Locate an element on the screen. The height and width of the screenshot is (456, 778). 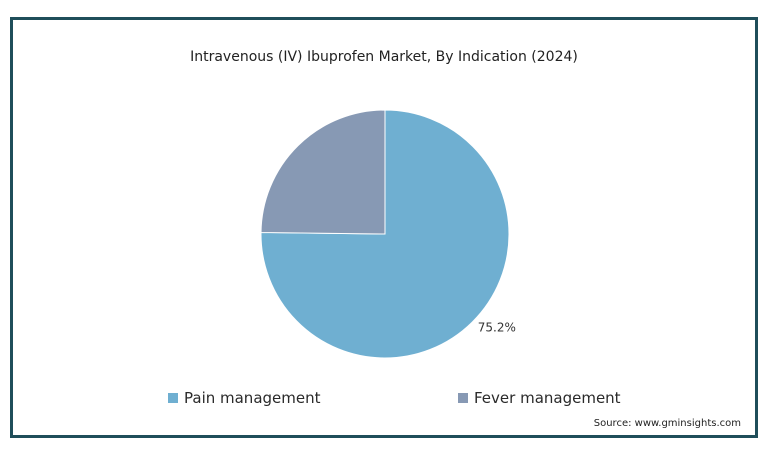
legend-label-fever-management: Fever management is located at coordinates (547, 398).